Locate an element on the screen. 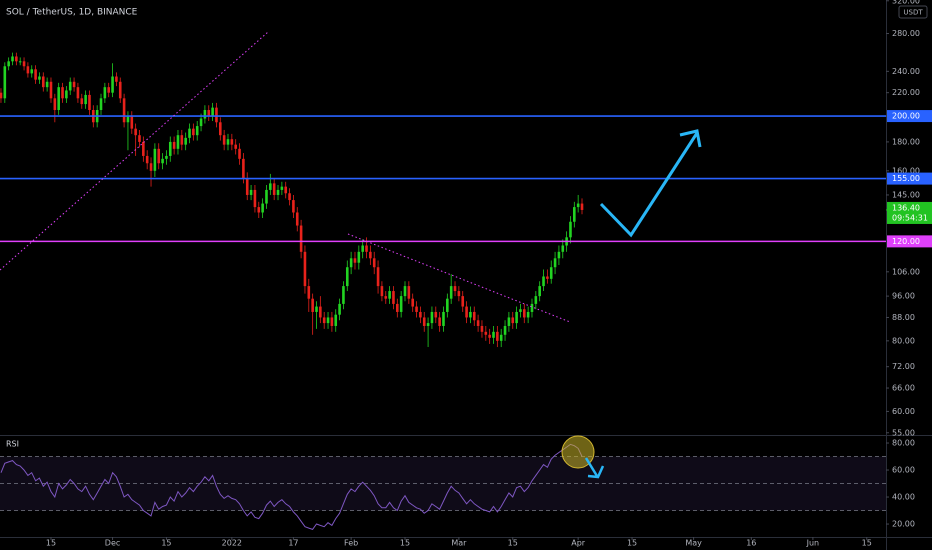 The height and width of the screenshot is (550, 932). rsi-tick-label: 40.00 is located at coordinates (903, 497).